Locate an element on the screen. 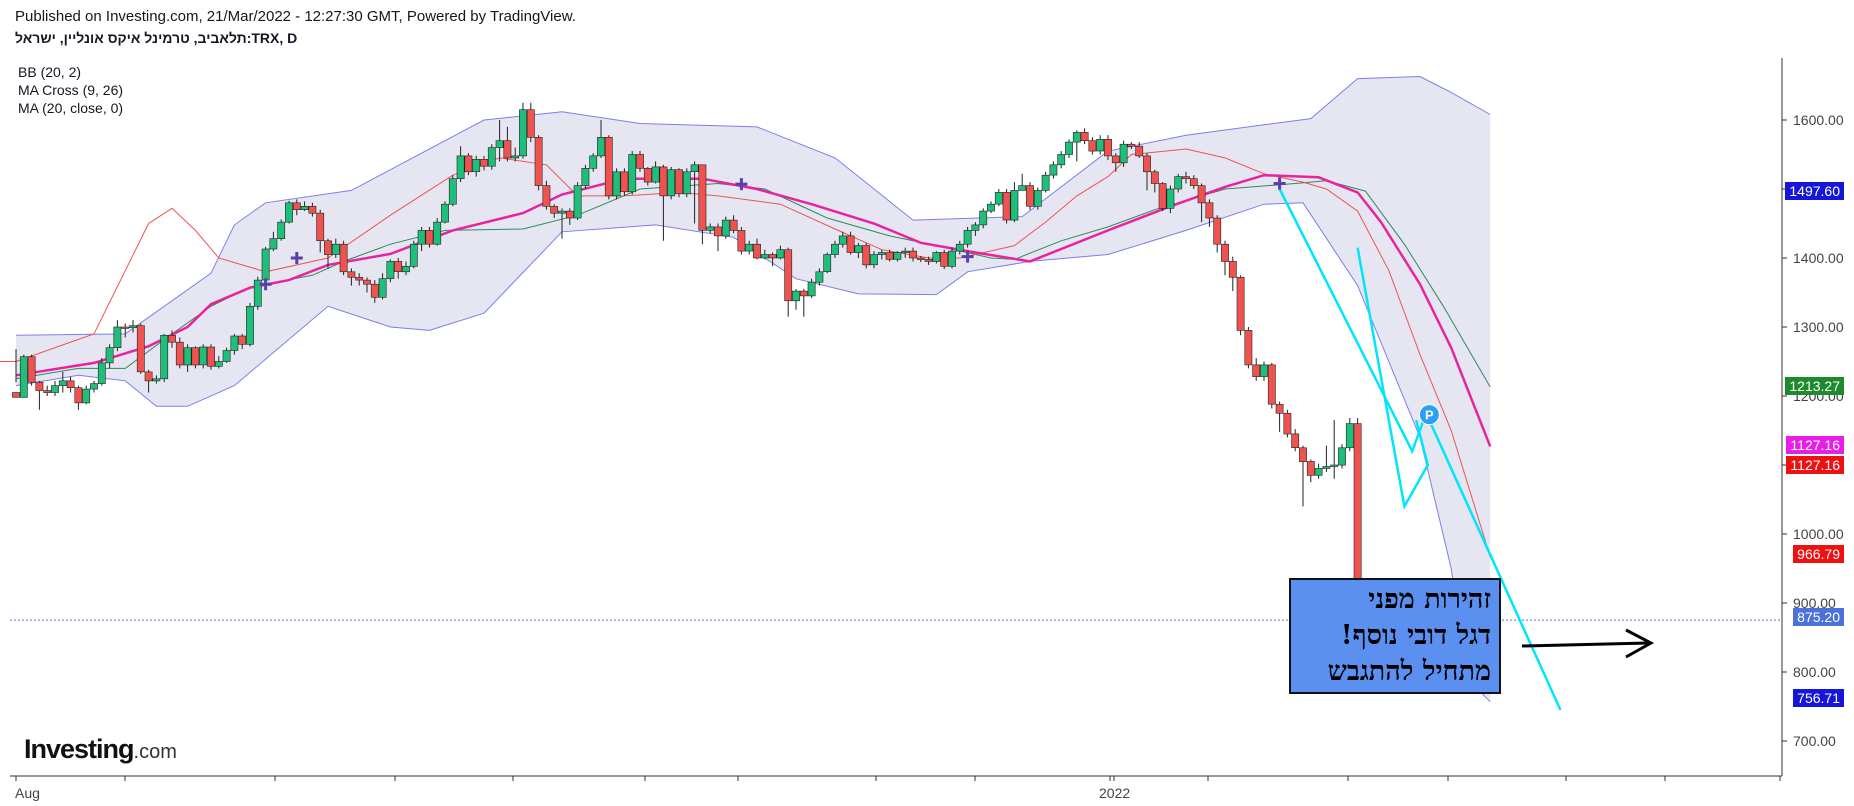 The image size is (1854, 806). y-tick-label: 1400.00 is located at coordinates (1818, 258).